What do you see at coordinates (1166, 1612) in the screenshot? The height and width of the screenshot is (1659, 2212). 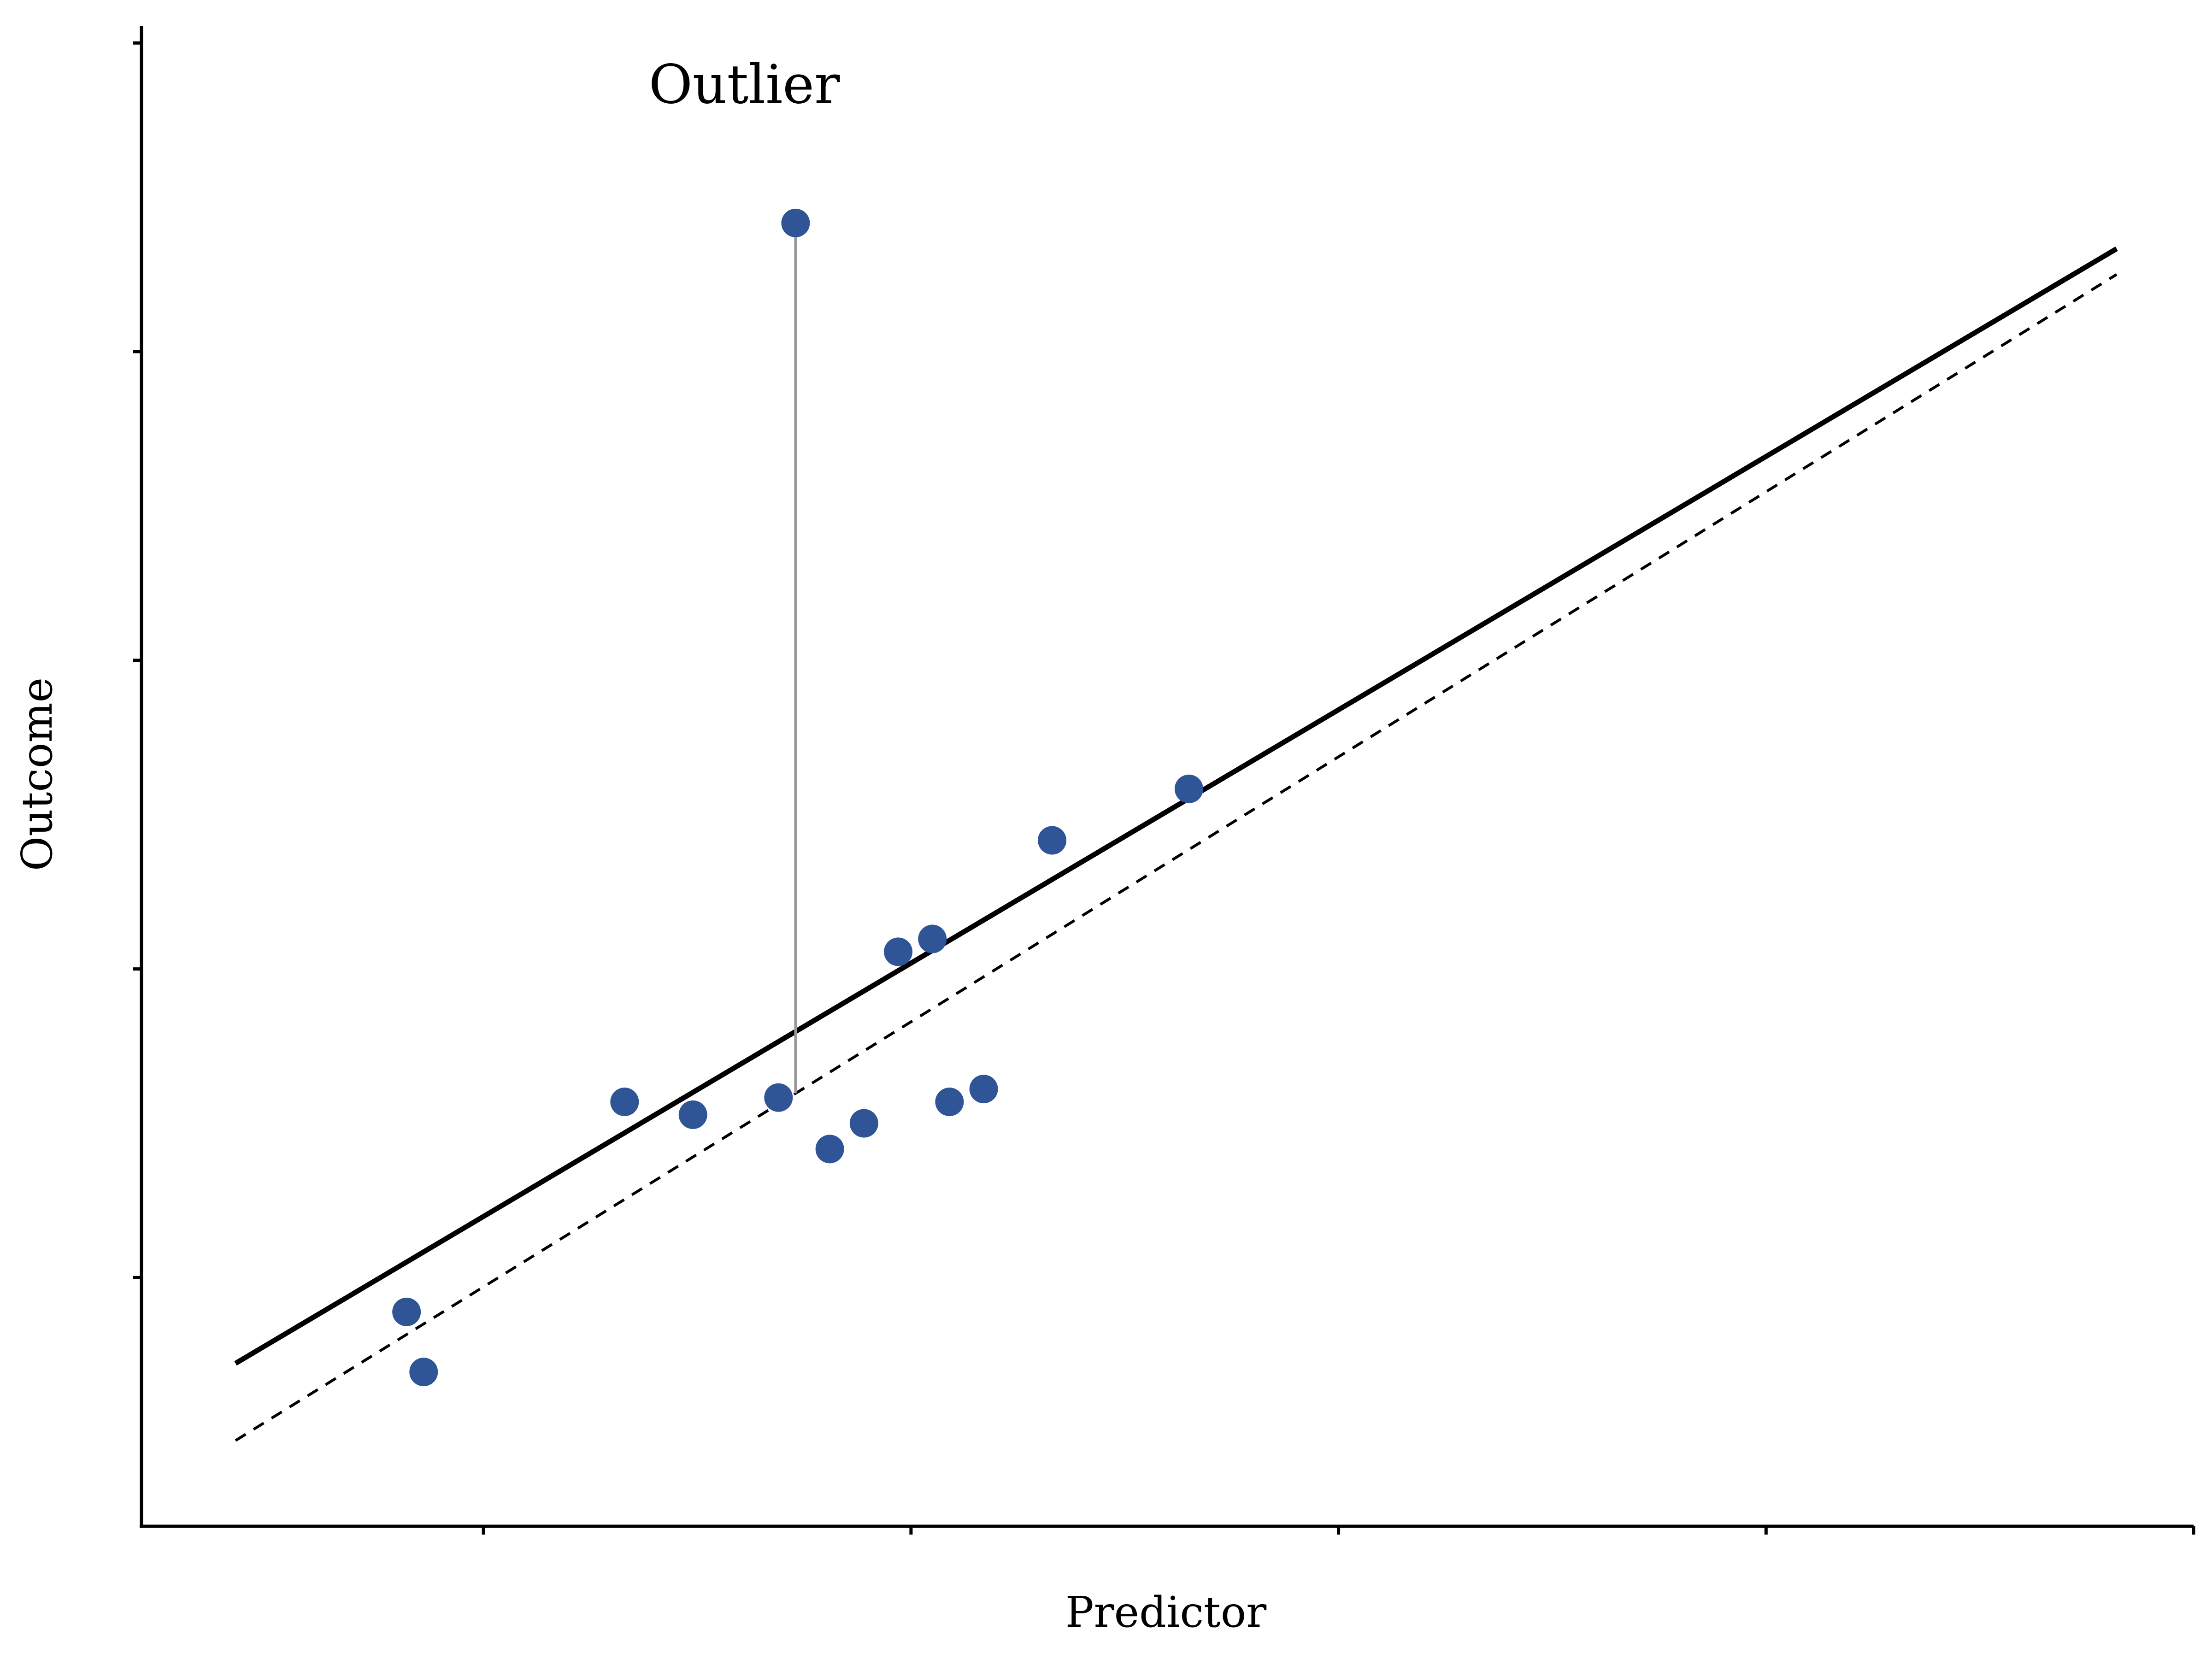 I see `x-axis-label: Predictor` at bounding box center [1166, 1612].